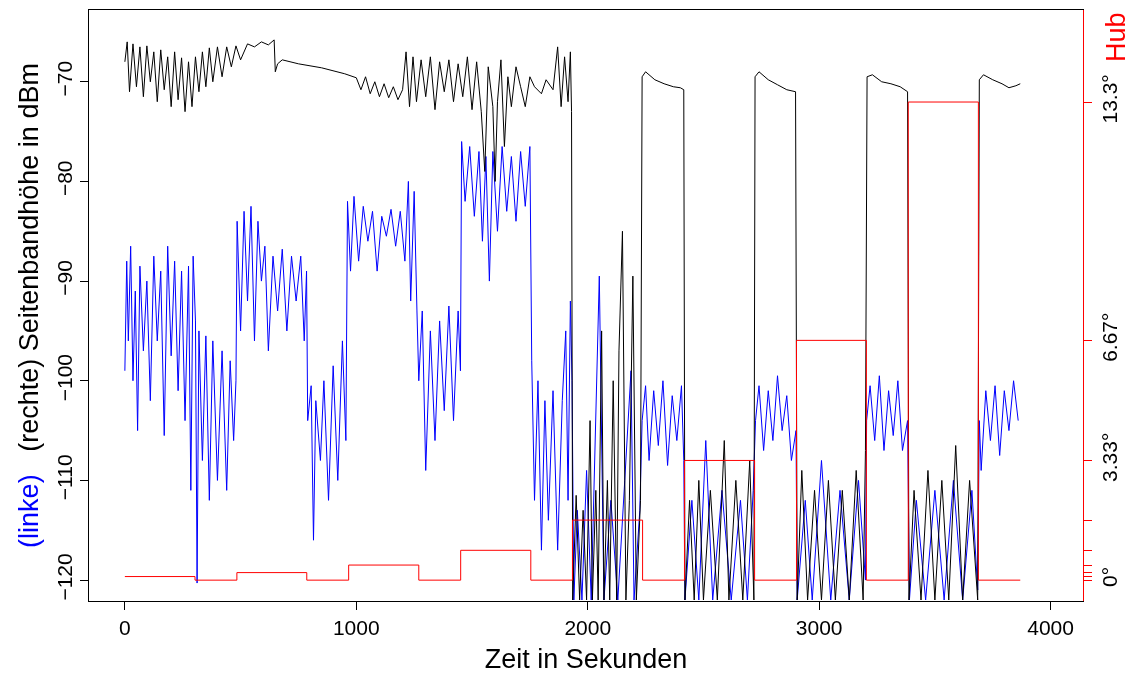 The image size is (1133, 681). Describe the element at coordinates (64, 477) in the screenshot. I see `y-tick-label: −110` at that location.